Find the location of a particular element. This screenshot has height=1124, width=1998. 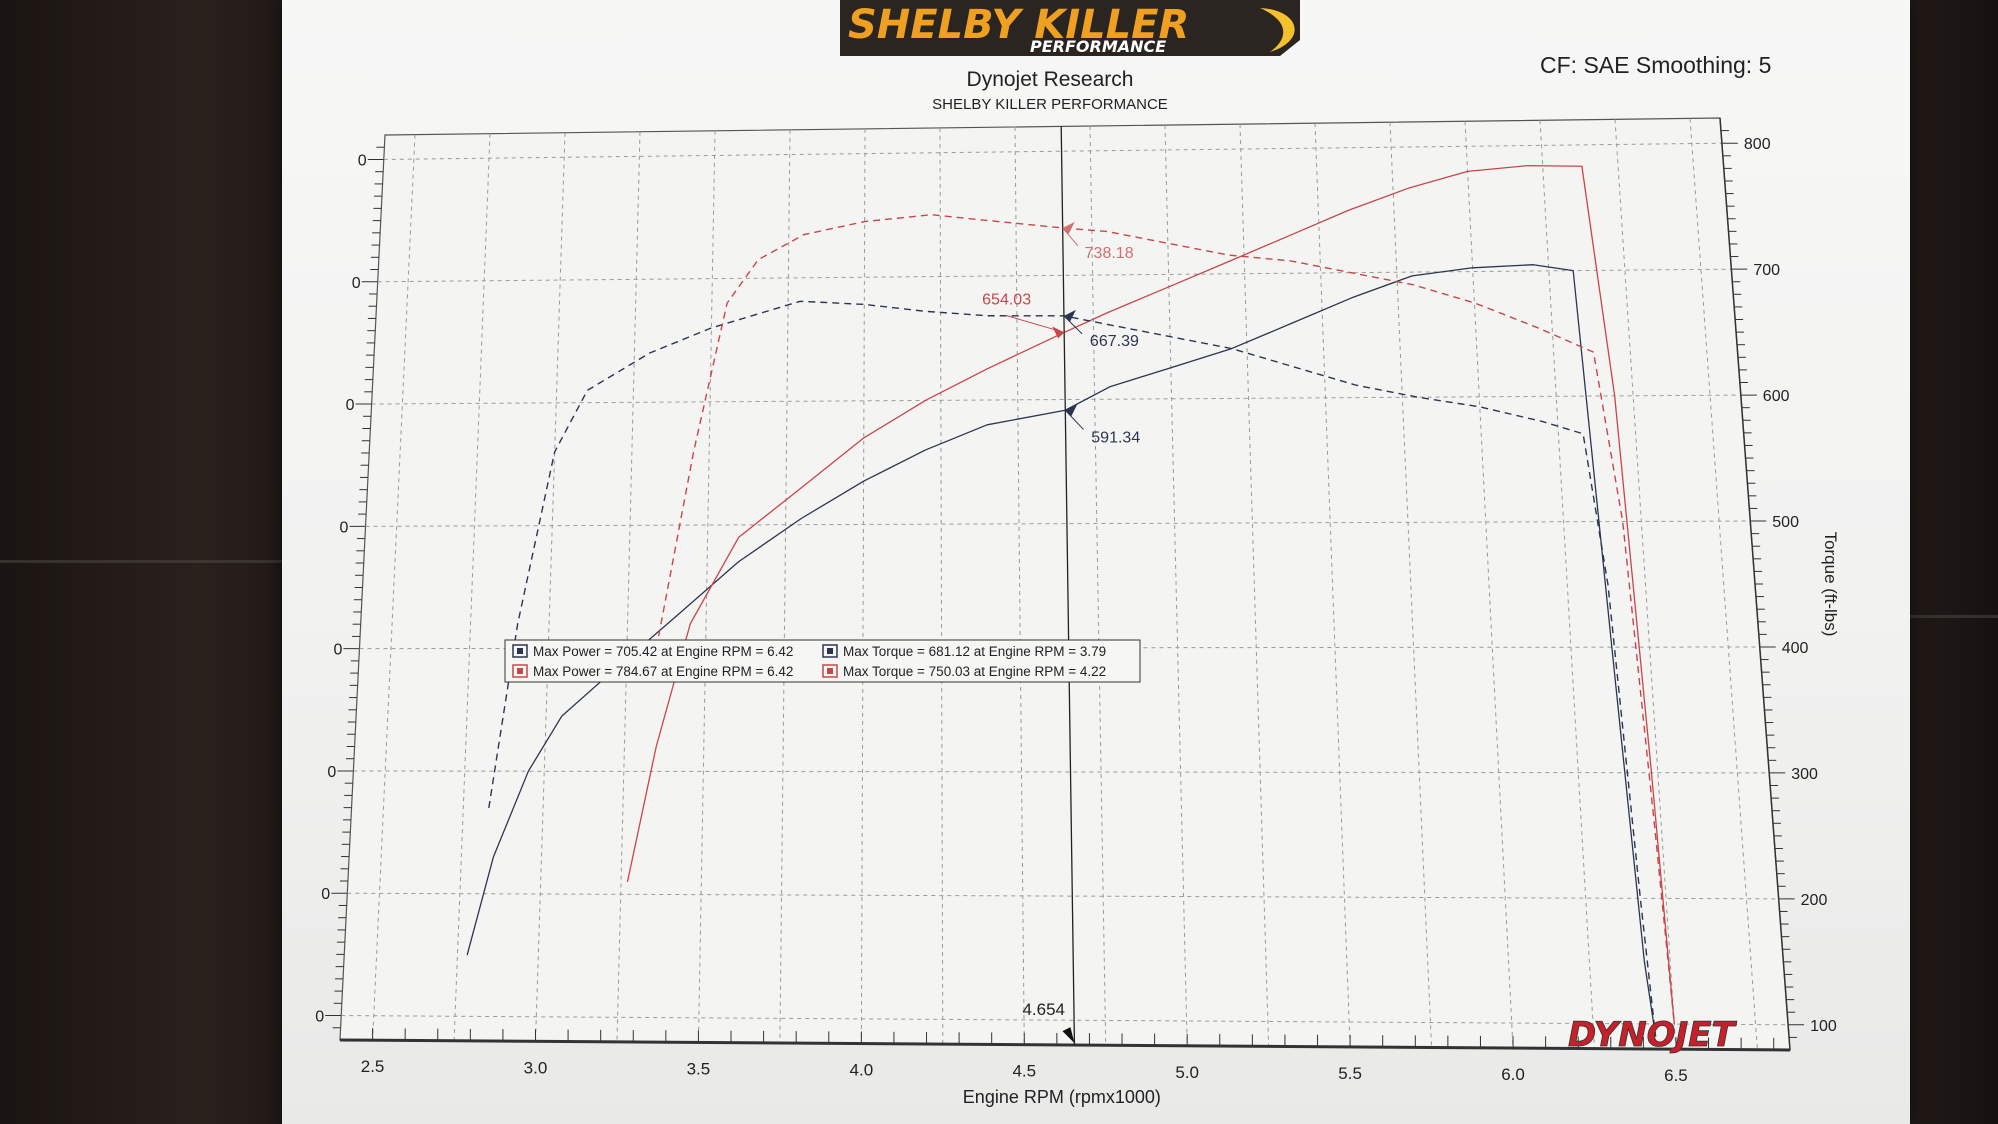

cursor-x-marker is located at coordinates (1068, 1035).